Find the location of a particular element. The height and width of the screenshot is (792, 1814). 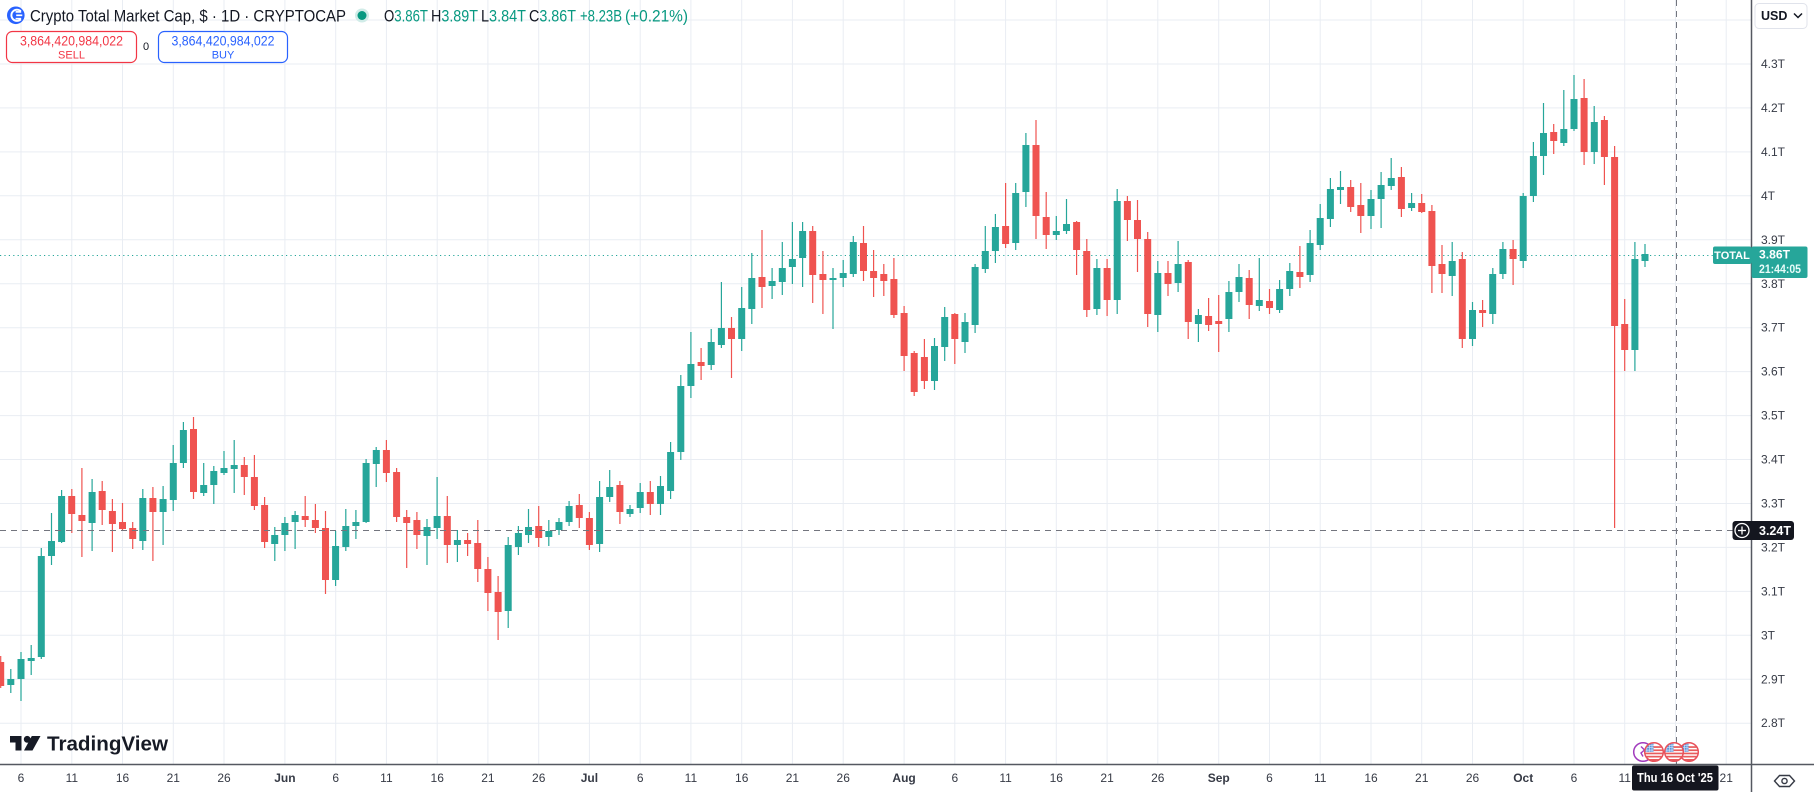

svg-text: 3.9T is located at coordinates (1773, 240).